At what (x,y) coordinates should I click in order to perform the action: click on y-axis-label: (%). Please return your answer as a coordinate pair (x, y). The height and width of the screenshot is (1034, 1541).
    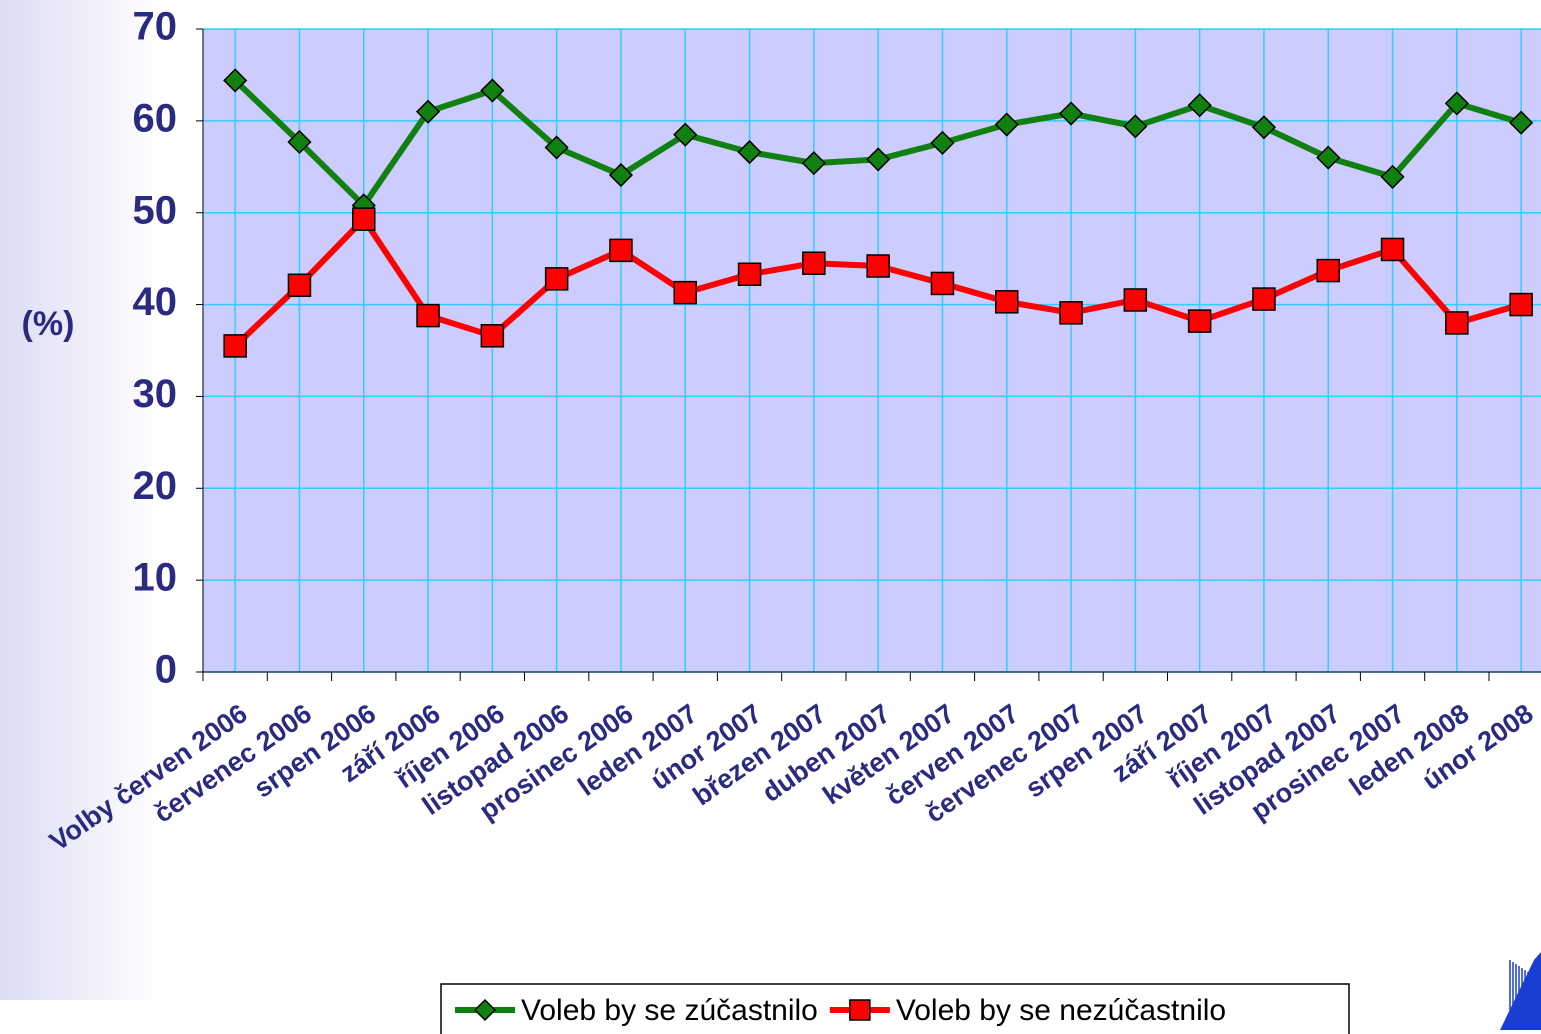
    Looking at the image, I should click on (48, 324).